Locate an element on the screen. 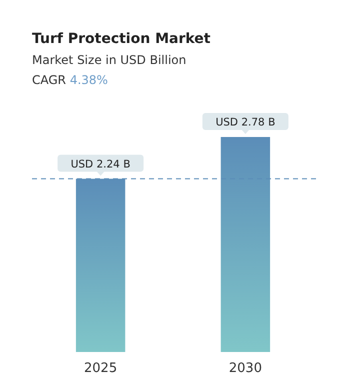 This screenshot has width=345, height=385. x-tick-label: 2030 is located at coordinates (245, 368).